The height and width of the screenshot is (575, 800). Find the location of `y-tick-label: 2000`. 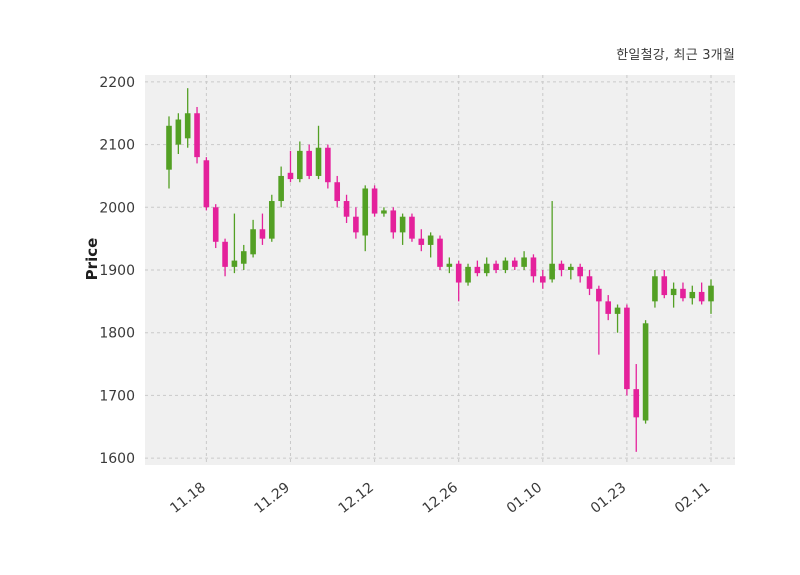

y-tick-label: 2000 is located at coordinates (117, 208).